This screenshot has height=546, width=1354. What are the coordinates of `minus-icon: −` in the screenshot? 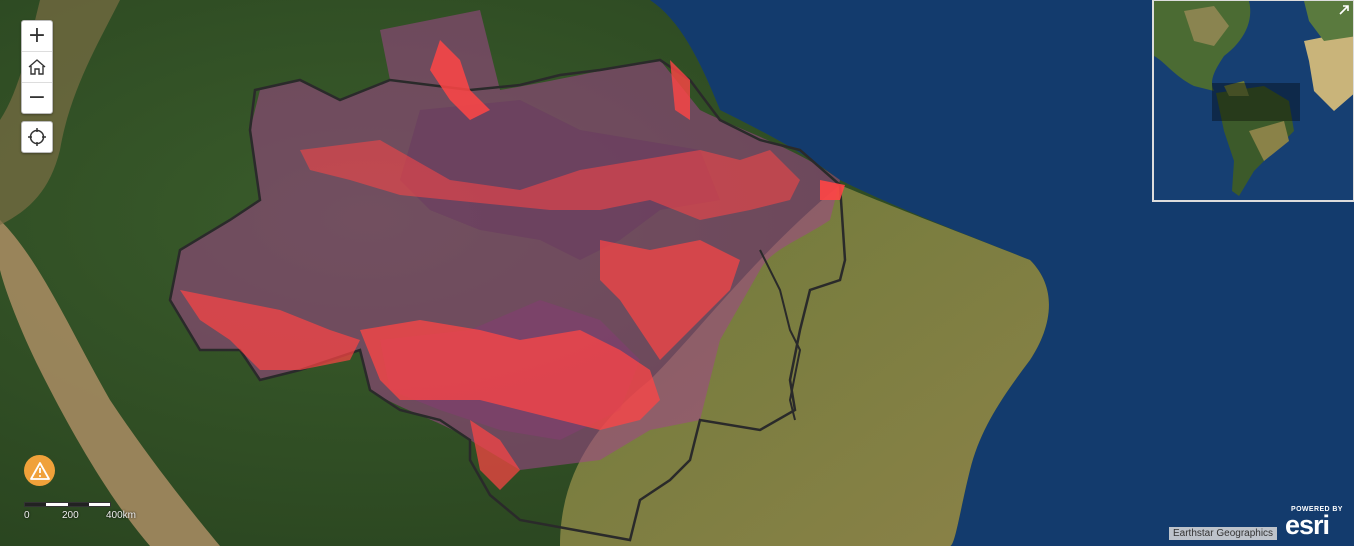 It's located at (37, 97).